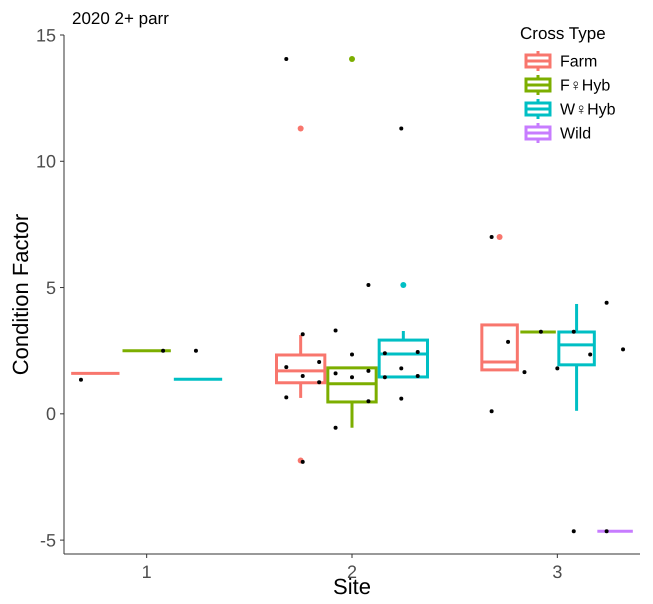 This screenshot has width=653, height=604. Describe the element at coordinates (557, 572) in the screenshot. I see `x-tick-label: 3` at that location.